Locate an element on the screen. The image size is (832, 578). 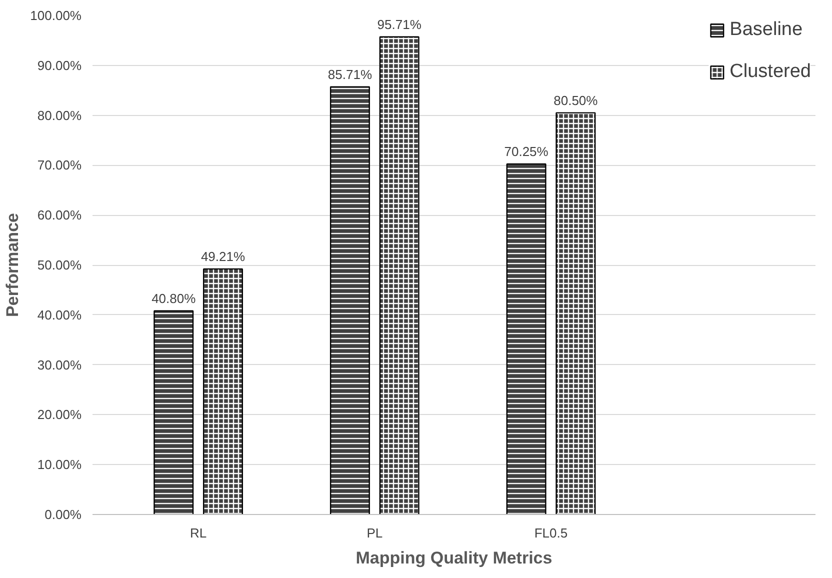
y-tick-label: 90.00% is located at coordinates (59, 65).